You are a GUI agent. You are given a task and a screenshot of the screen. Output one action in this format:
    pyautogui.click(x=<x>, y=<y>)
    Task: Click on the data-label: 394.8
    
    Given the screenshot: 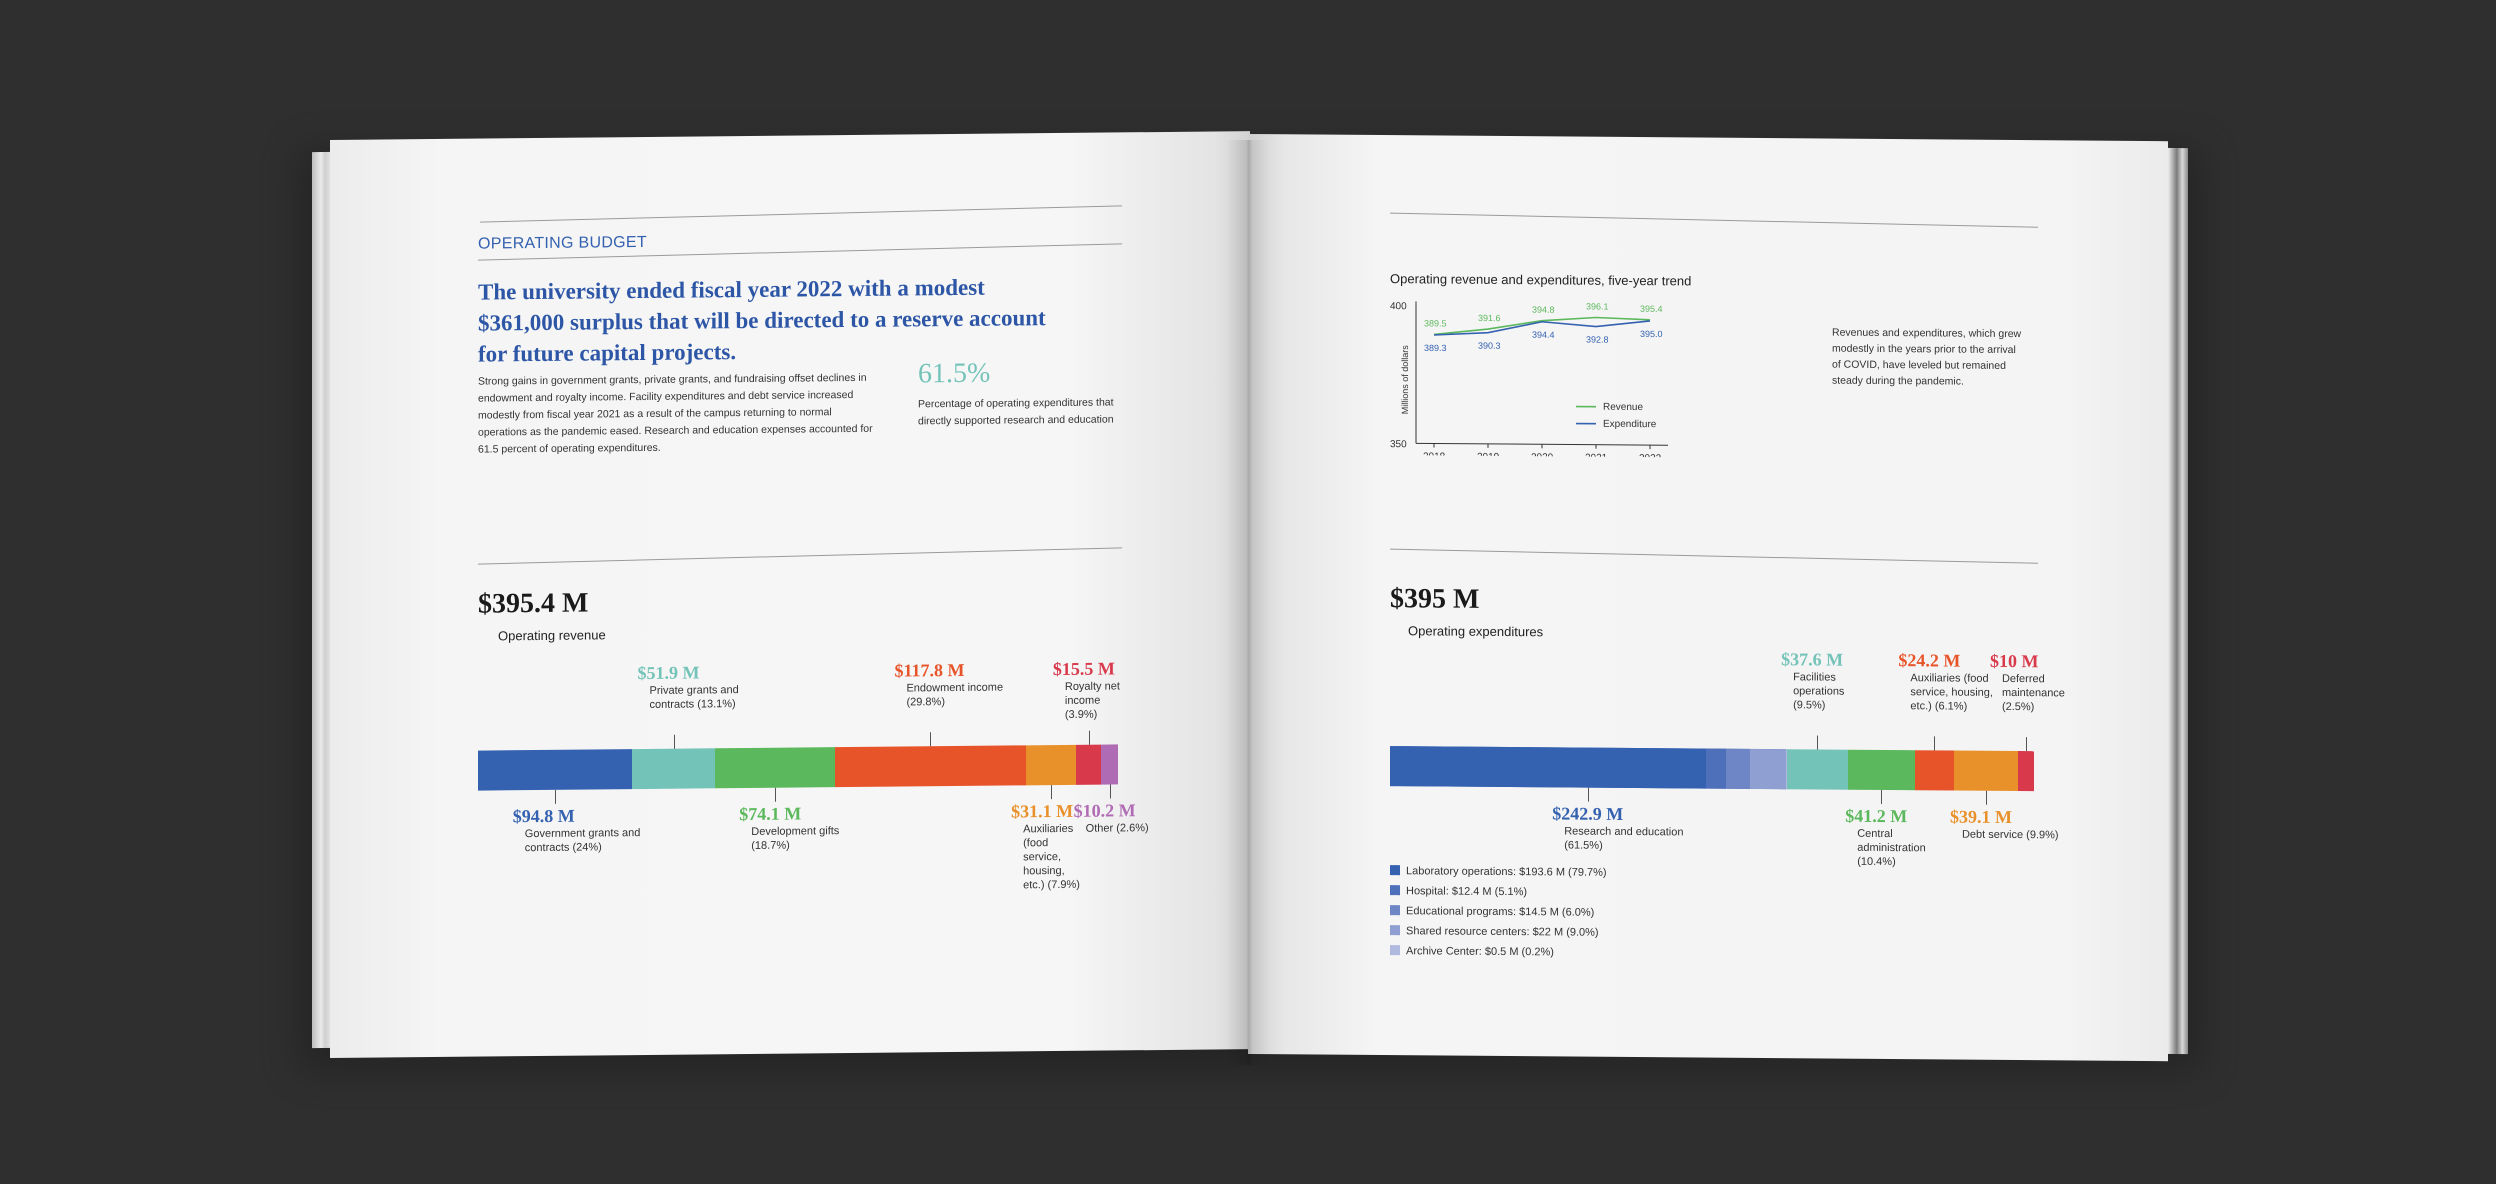 What is the action you would take?
    pyautogui.click(x=1543, y=310)
    